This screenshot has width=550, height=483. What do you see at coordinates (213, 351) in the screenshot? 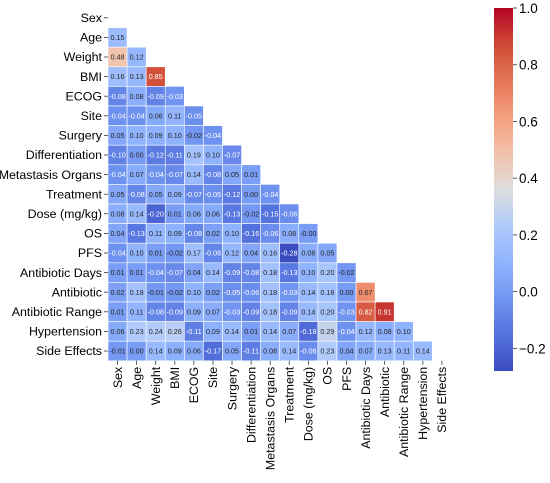
I see `cell-value-label: -0.17` at bounding box center [213, 351].